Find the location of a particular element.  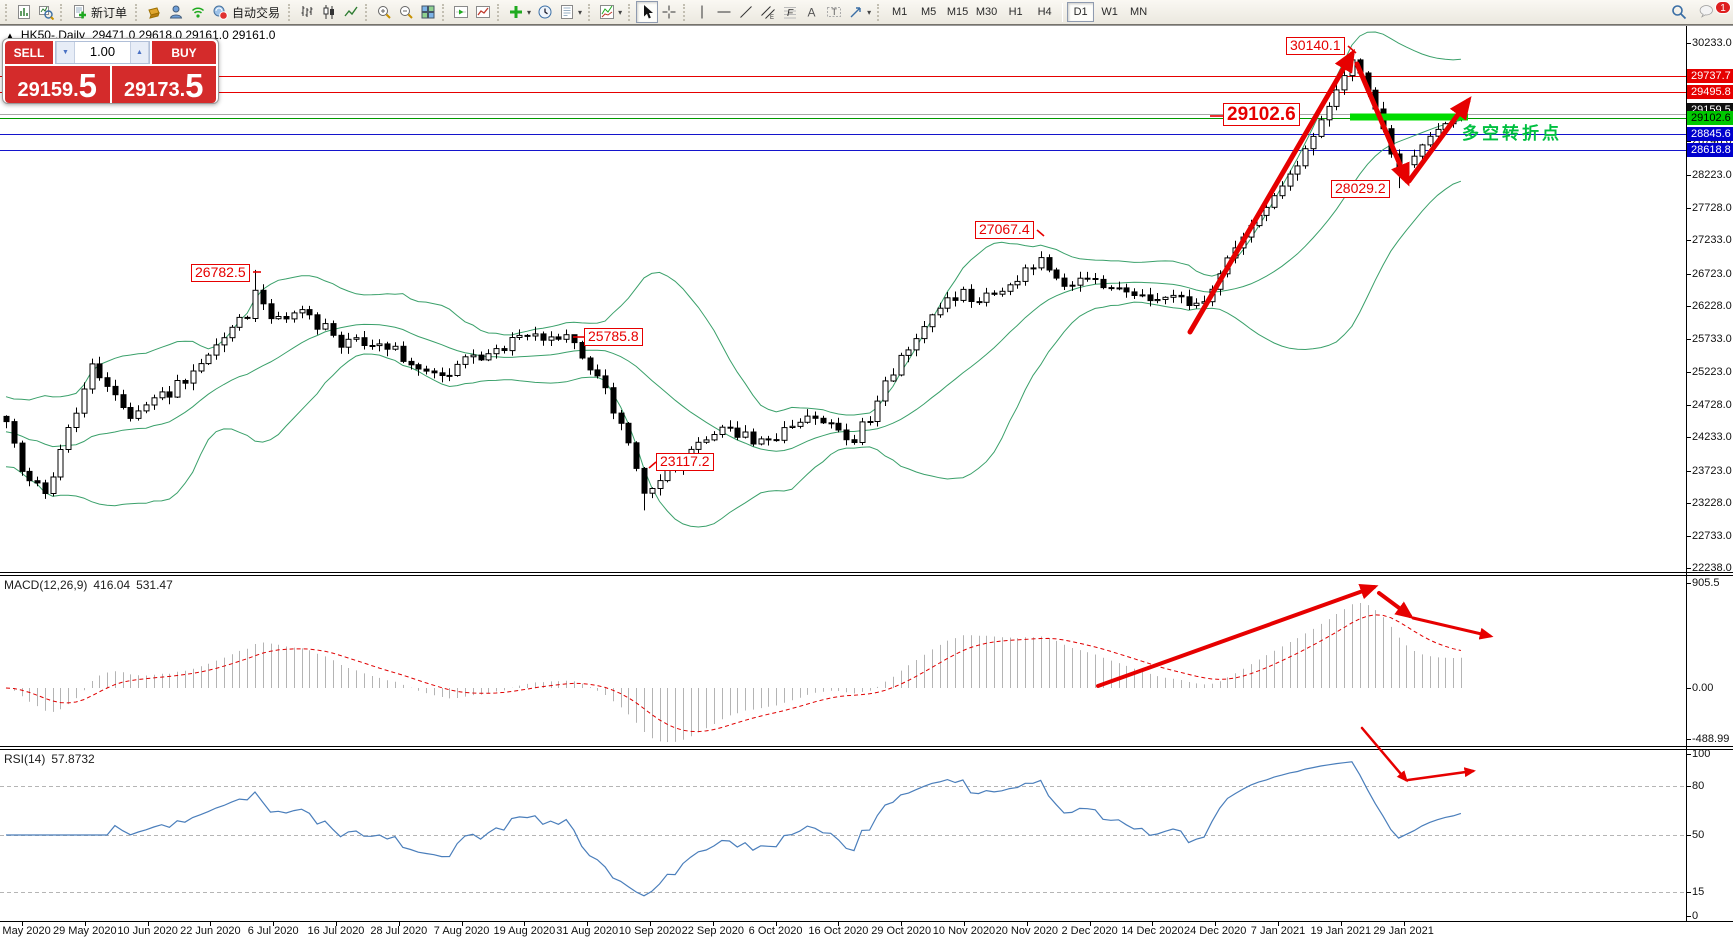

indicator-list-button: ▾ is located at coordinates (610, 12).